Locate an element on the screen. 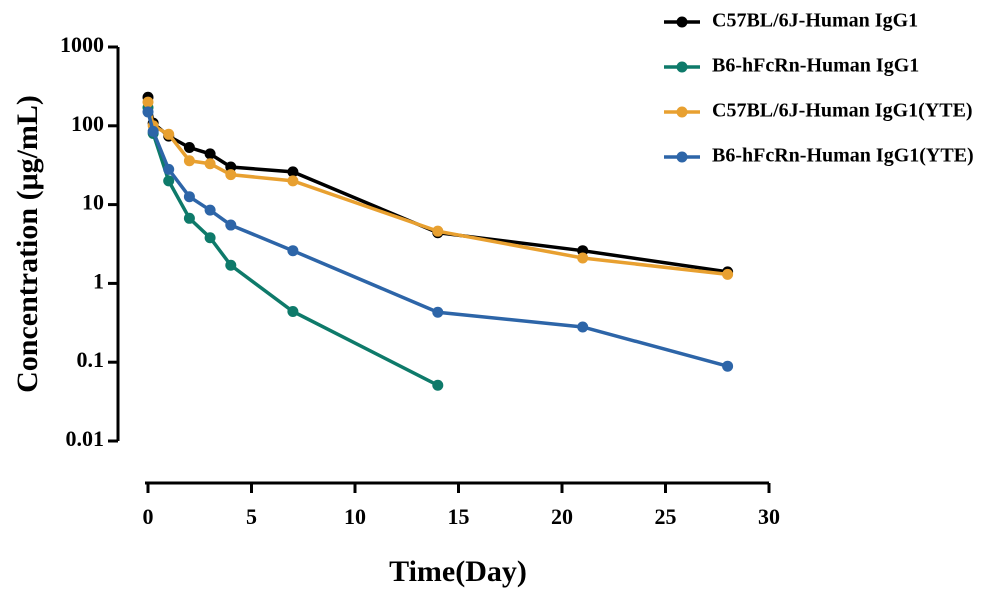  x-tick-label: 0 is located at coordinates (148, 516).